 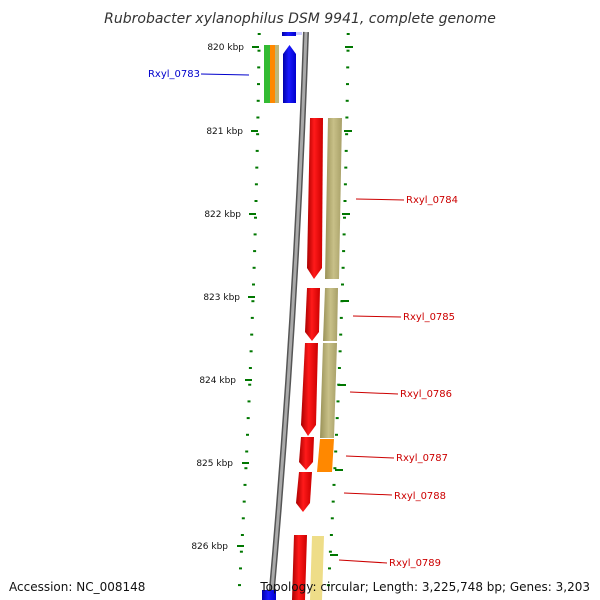 What do you see at coordinates (312, 314) in the screenshot?
I see `gene-rxyl-0785-arrow` at bounding box center [312, 314].